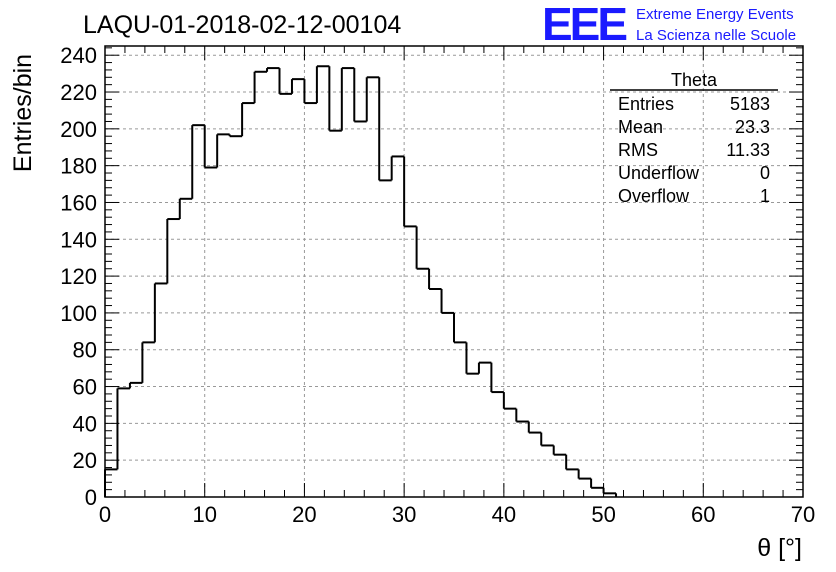 This screenshot has width=836, height=572. What do you see at coordinates (654, 196) in the screenshot?
I see `stats-label-overflow: Overflow` at bounding box center [654, 196].